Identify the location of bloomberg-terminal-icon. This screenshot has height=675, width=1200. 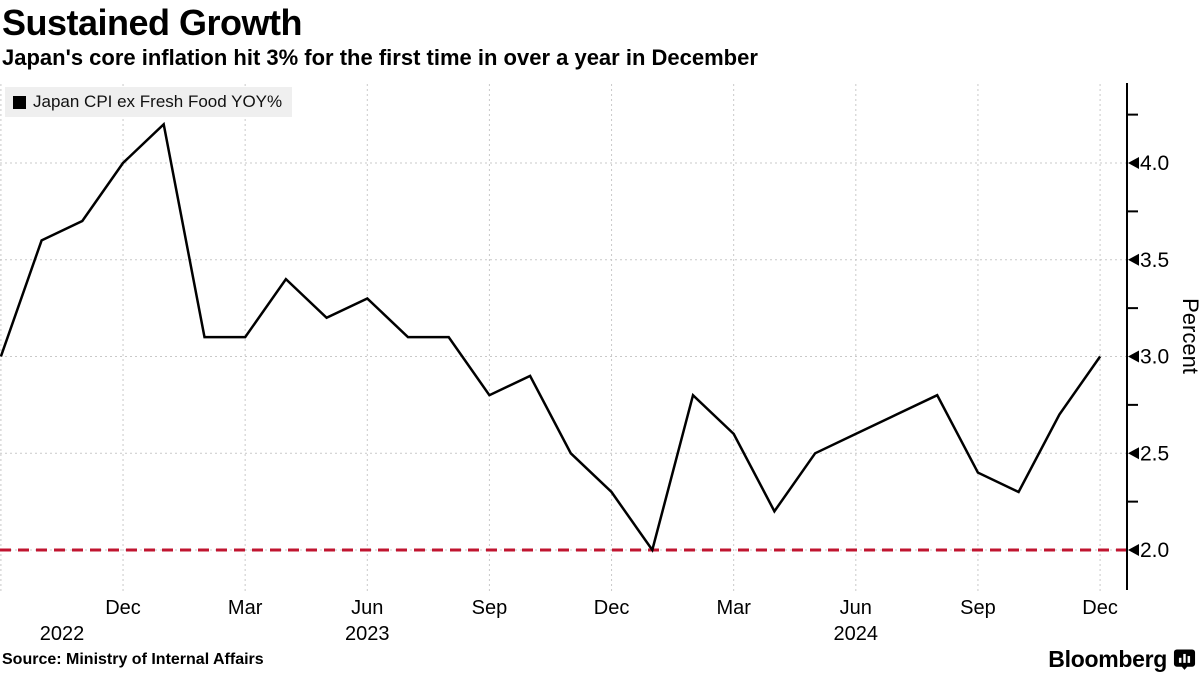
(1184, 659).